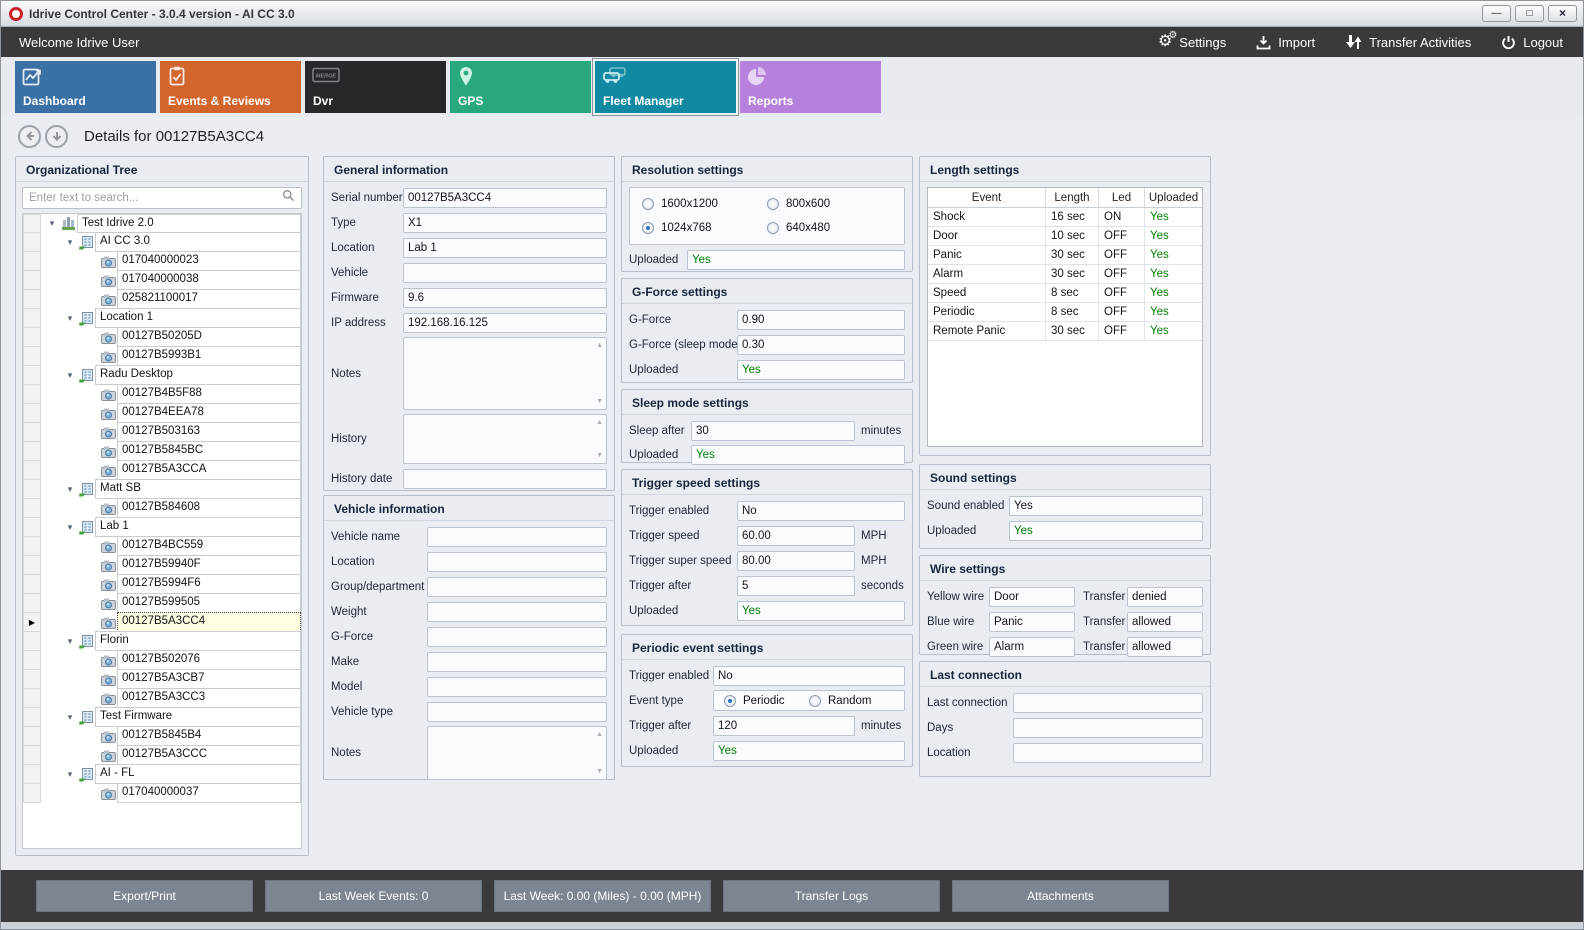 The image size is (1584, 930). What do you see at coordinates (1192, 40) in the screenshot?
I see `settings-button: ⚙ ⚙ Settings` at bounding box center [1192, 40].